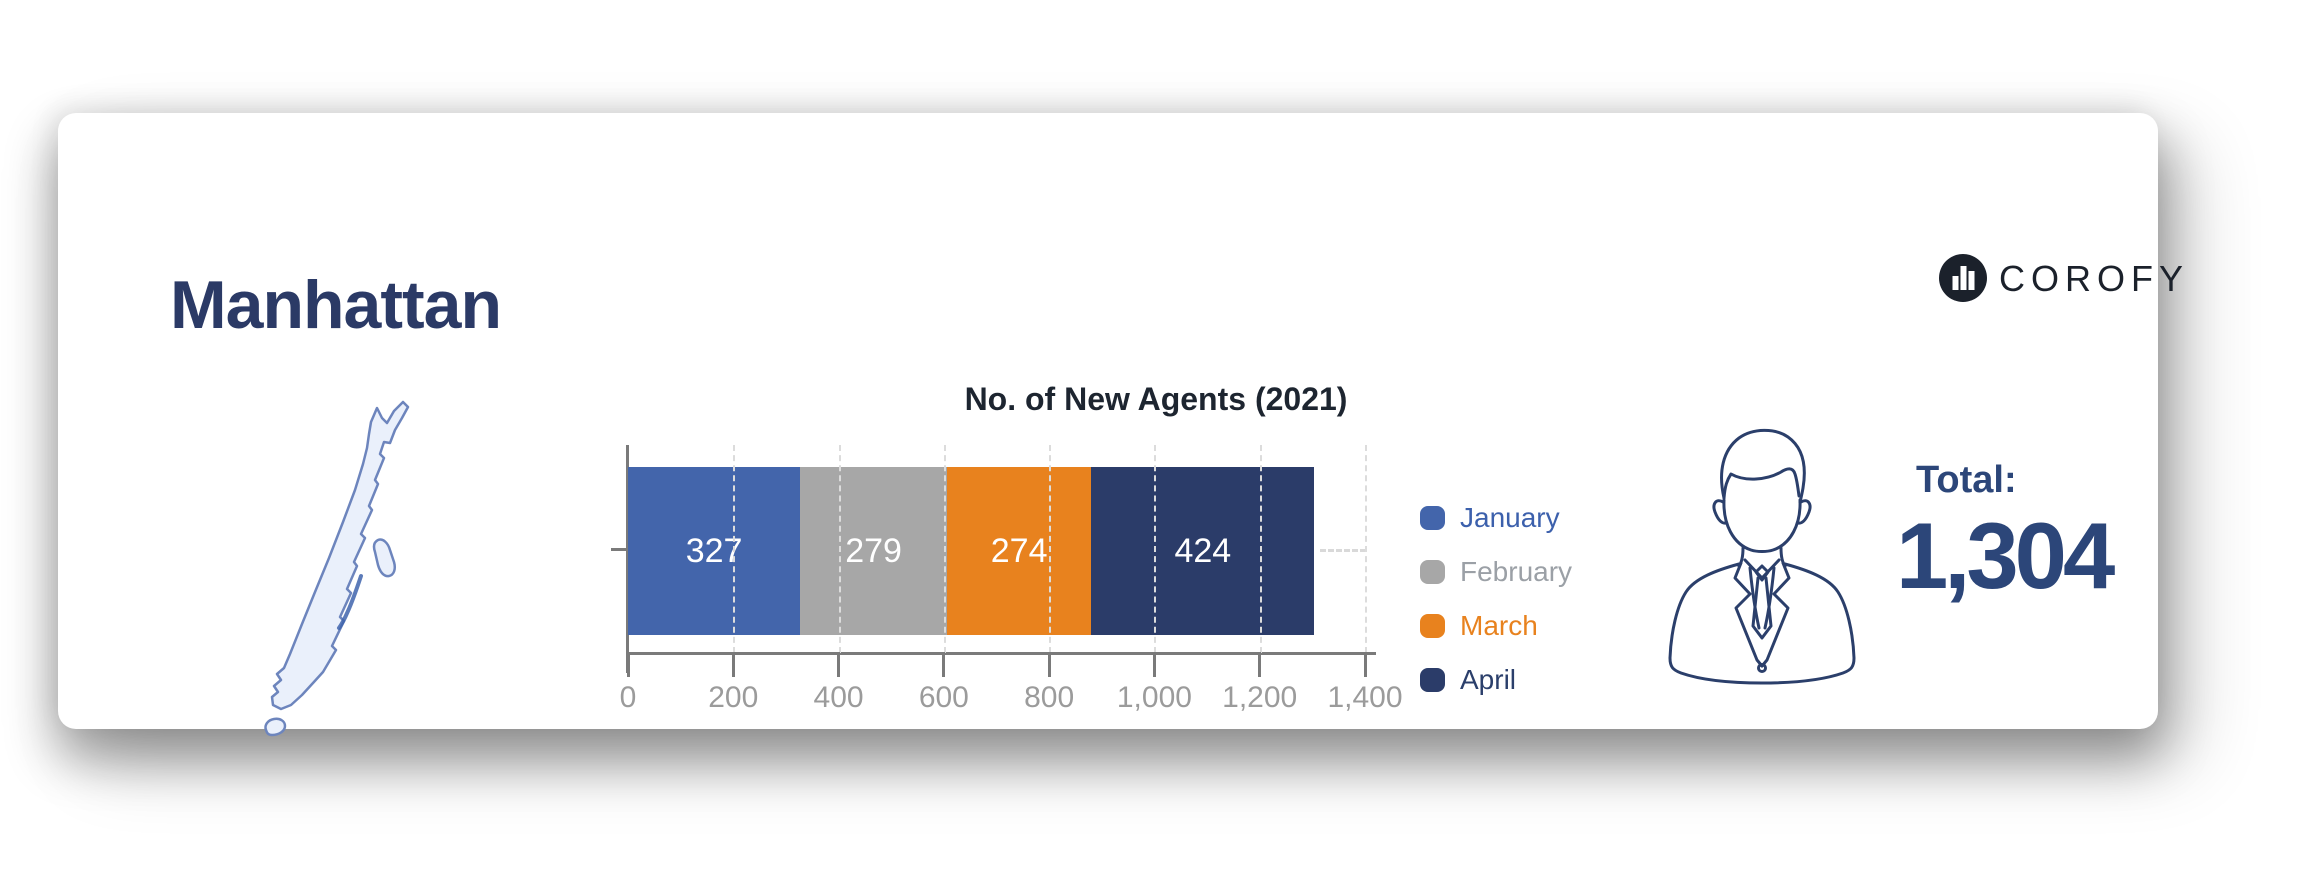 The width and height of the screenshot is (2315, 885). Describe the element at coordinates (943, 697) in the screenshot. I see `x-tick-label-600: 600` at that location.